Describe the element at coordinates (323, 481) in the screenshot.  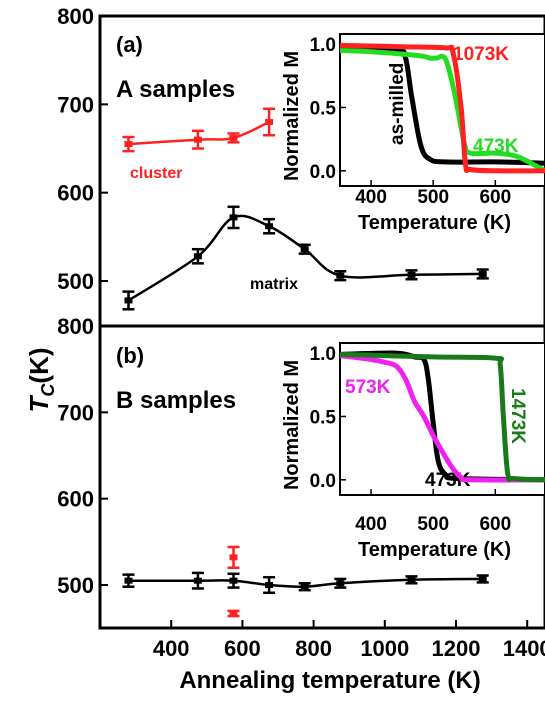
I see `panel-b-inset-ytick-label: 0.0` at that location.